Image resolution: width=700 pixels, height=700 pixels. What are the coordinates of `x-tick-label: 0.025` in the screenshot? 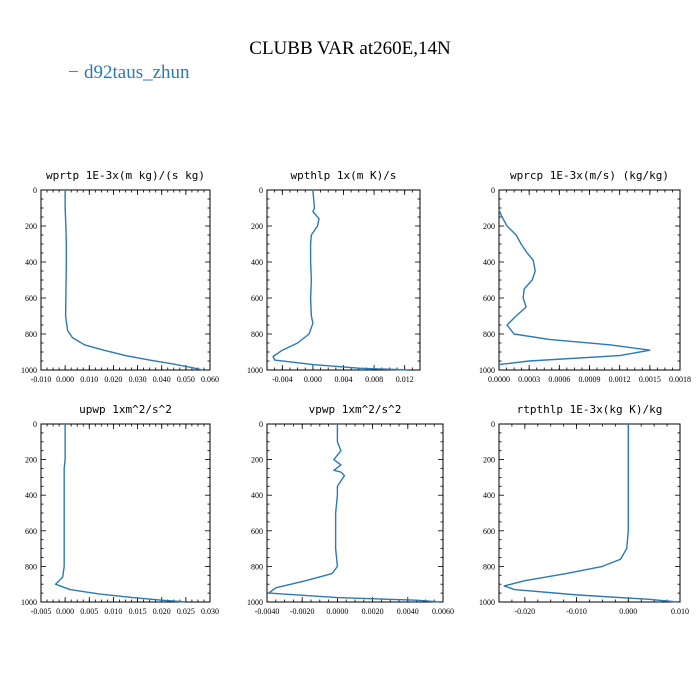 It's located at (186, 611).